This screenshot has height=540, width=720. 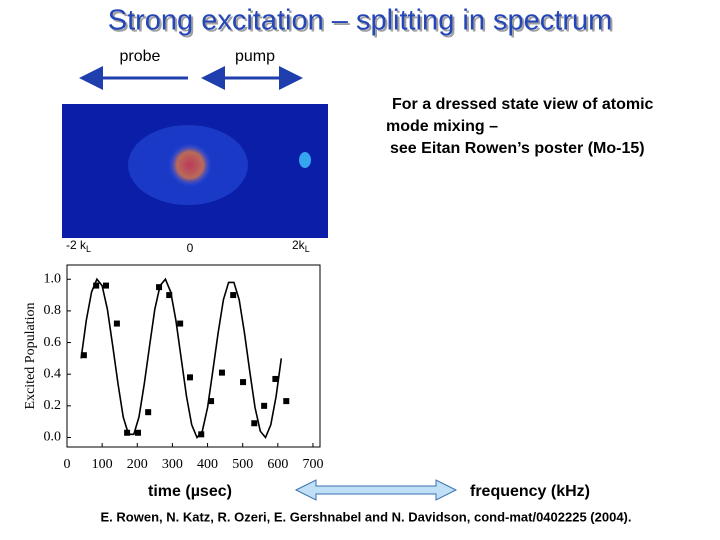 I want to click on plot-frame, so click(x=193, y=356).